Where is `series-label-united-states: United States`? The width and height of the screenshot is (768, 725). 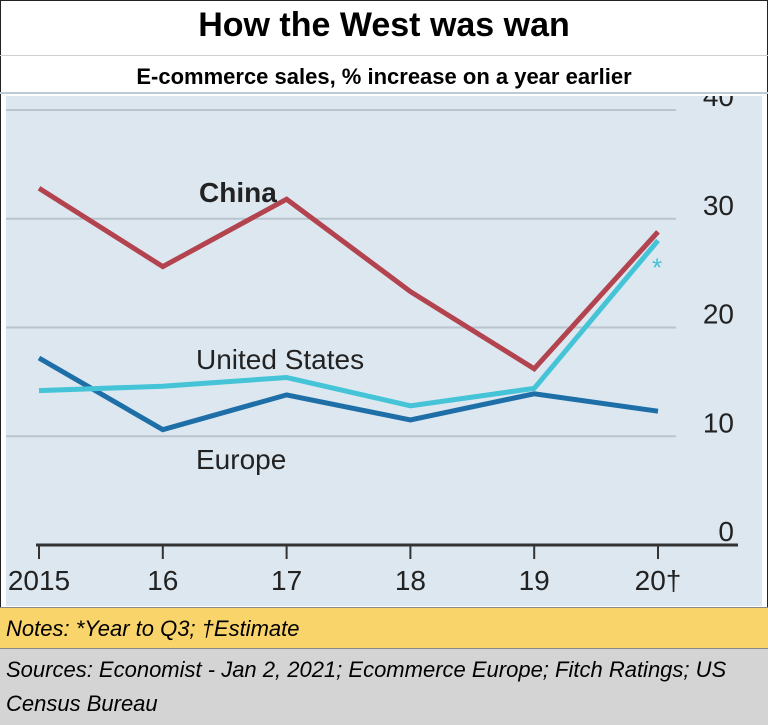
series-label-united-states: United States is located at coordinates (280, 359).